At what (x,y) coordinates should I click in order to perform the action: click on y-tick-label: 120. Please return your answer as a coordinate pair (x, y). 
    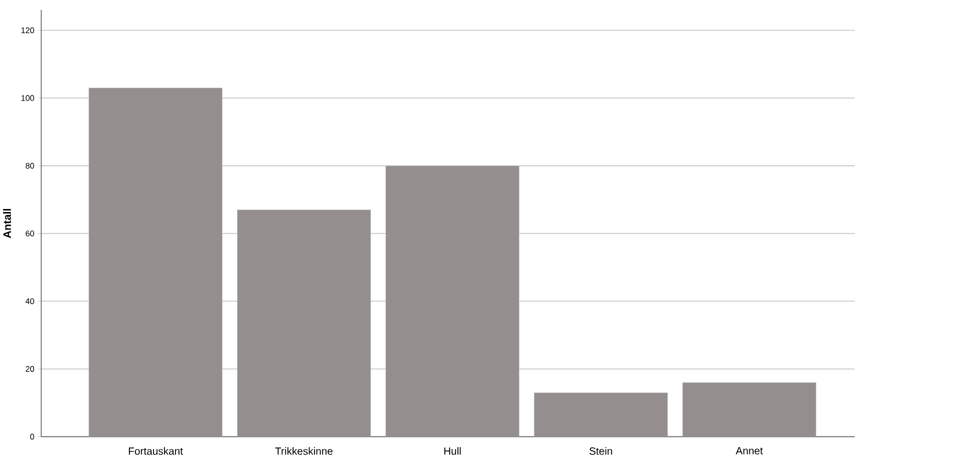
    Looking at the image, I should click on (27, 30).